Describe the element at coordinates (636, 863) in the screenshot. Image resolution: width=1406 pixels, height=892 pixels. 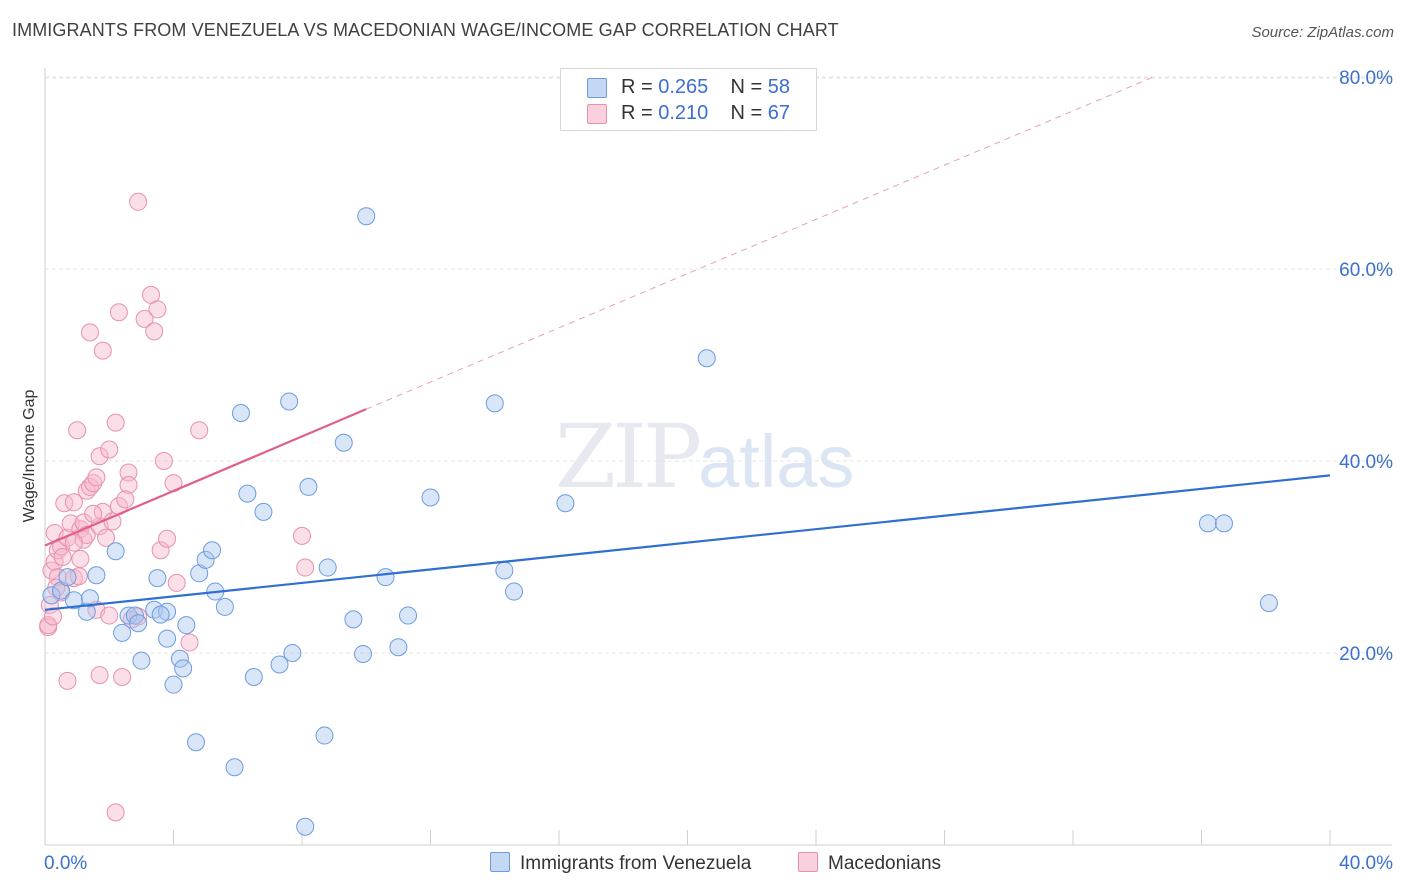
I see `legend-label: Immigrants from Venezuela` at that location.